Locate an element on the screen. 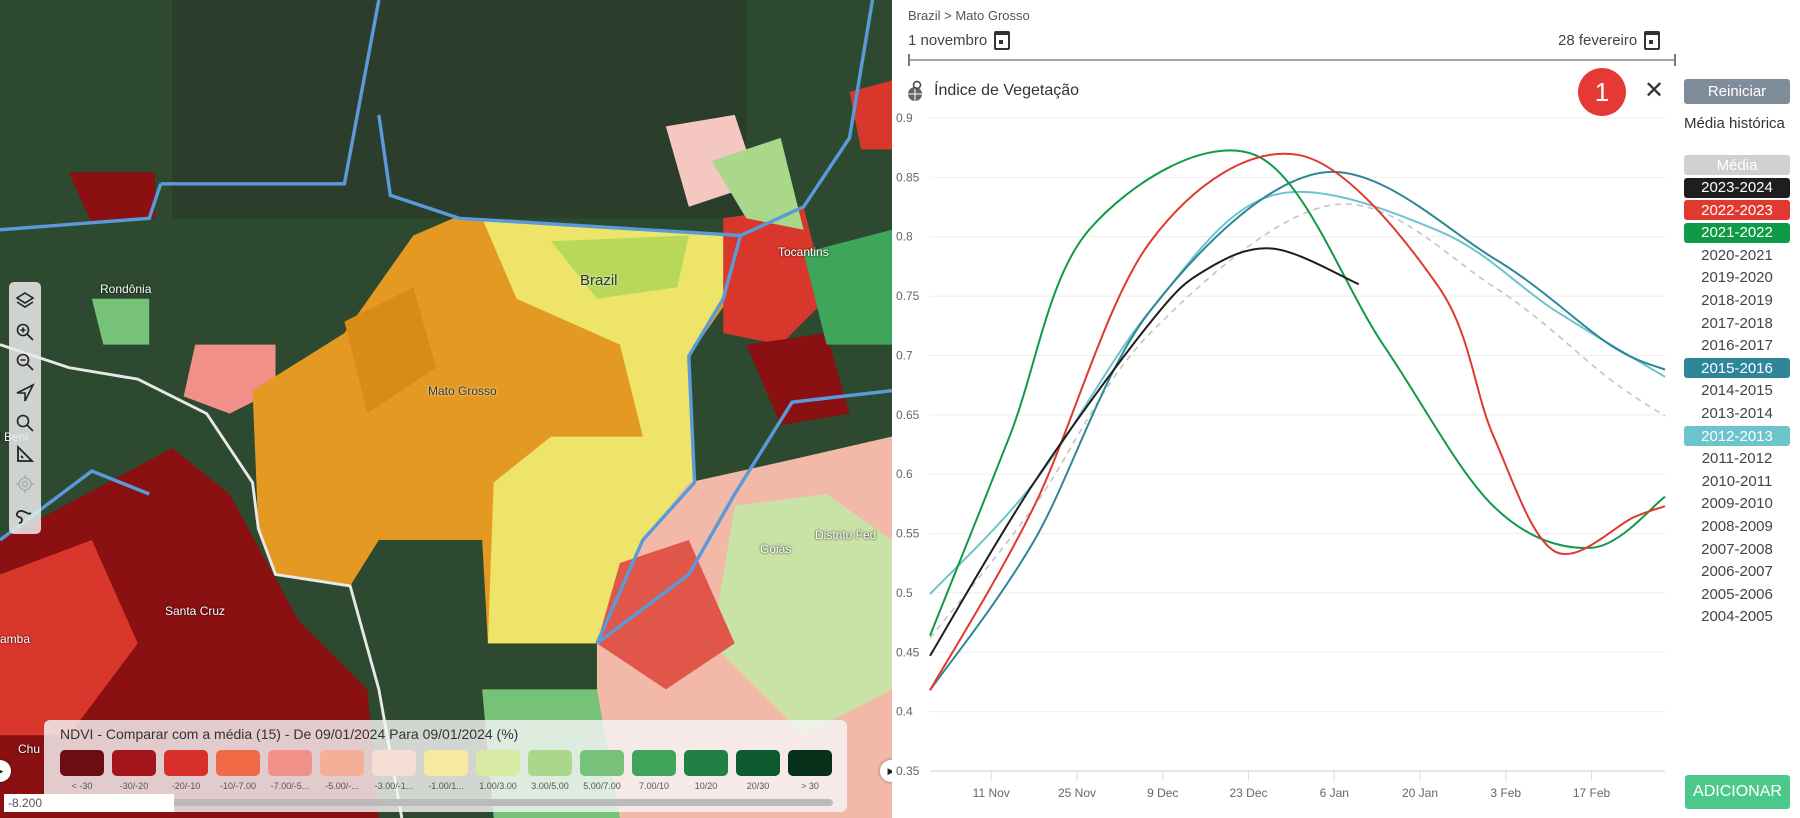 Image resolution: width=1800 pixels, height=818 pixels. ruler-icon is located at coordinates (25, 454).